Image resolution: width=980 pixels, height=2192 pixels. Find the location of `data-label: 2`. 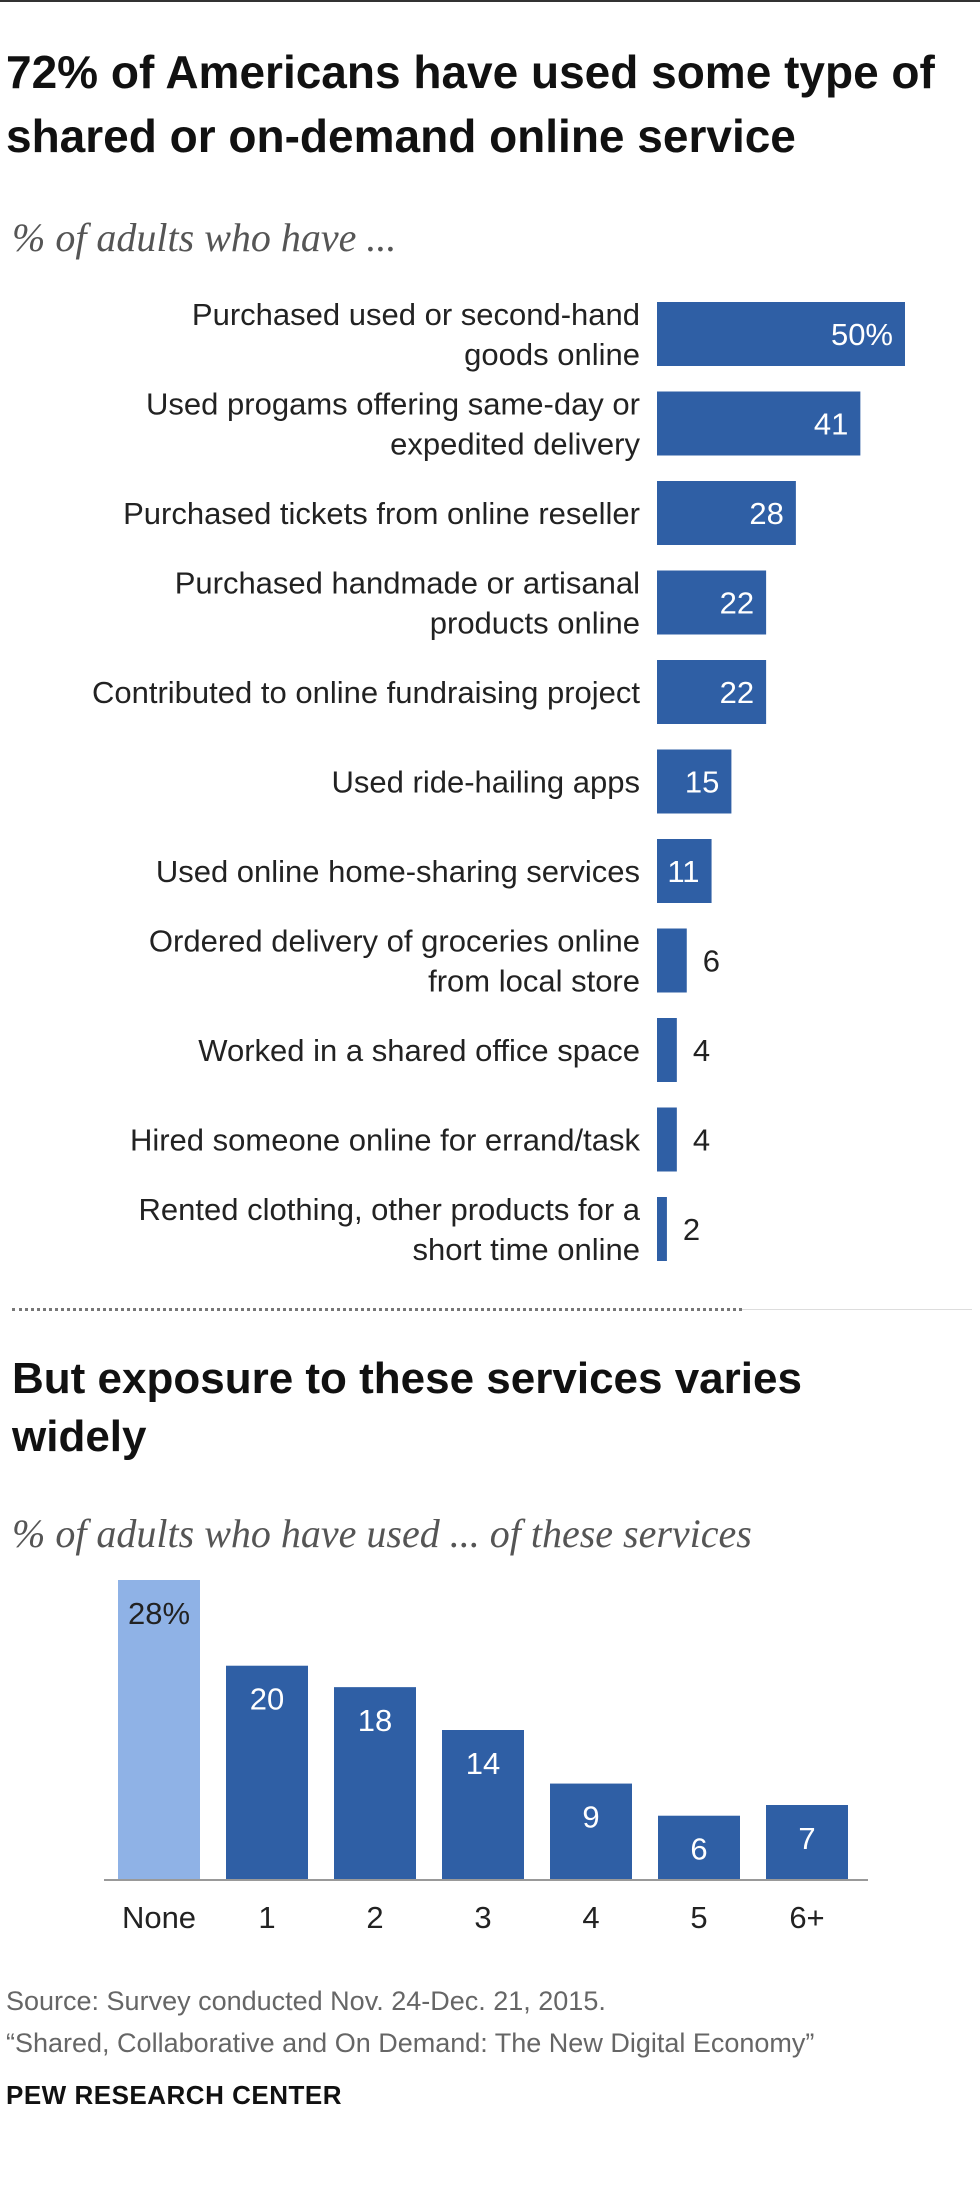

data-label: 2 is located at coordinates (691, 1229).